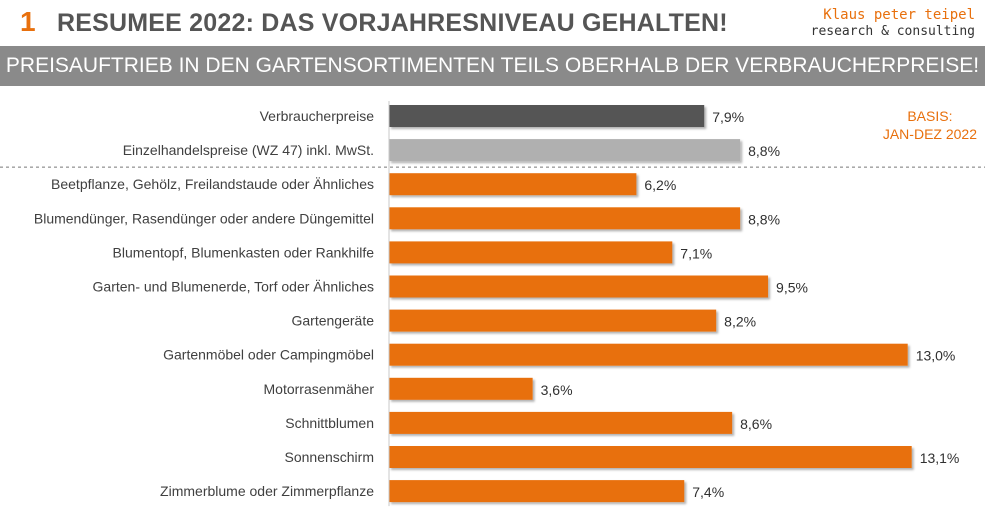 The width and height of the screenshot is (985, 521). Describe the element at coordinates (333, 321) in the screenshot. I see `category-label: Gartengeräte` at that location.